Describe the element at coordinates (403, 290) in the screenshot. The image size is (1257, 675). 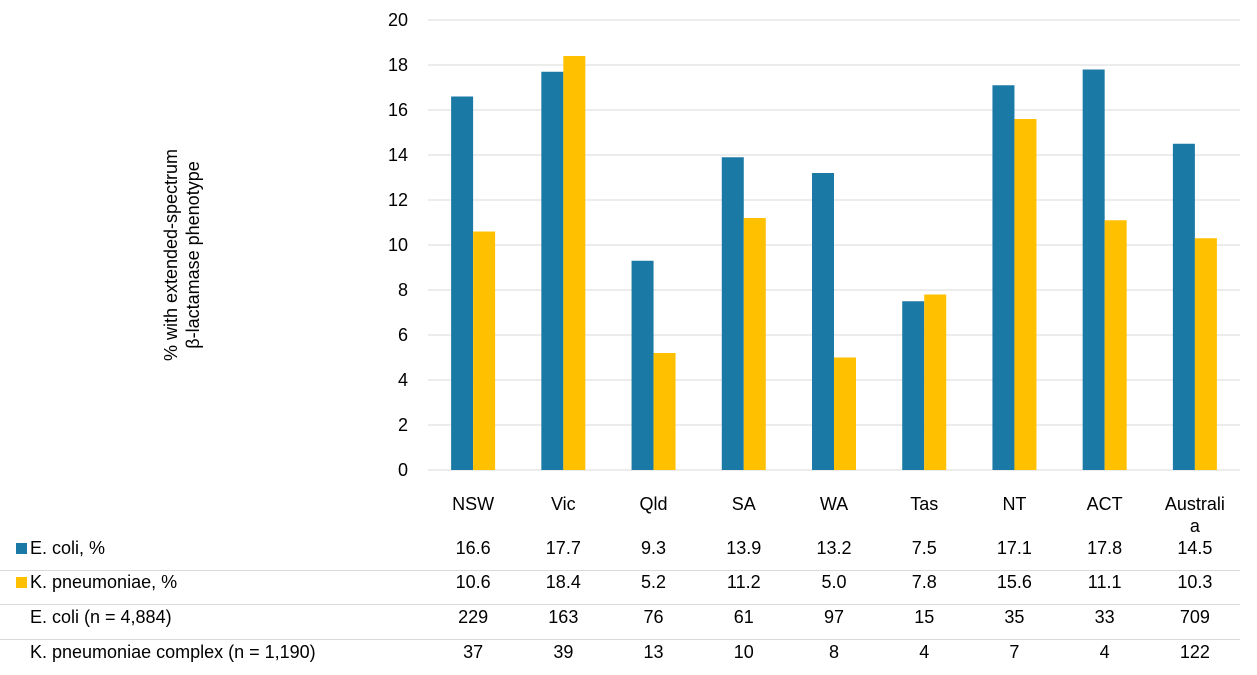
I see `y-tick-label: 8` at that location.